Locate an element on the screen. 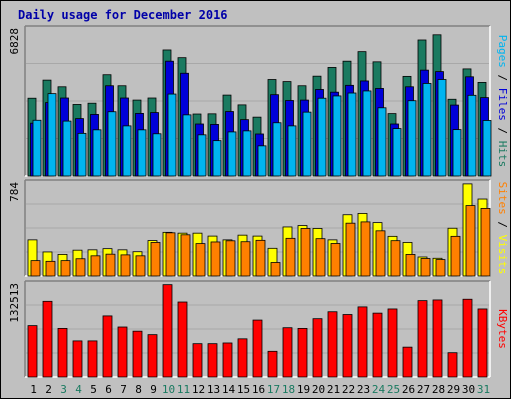 This screenshot has width=512, height=400. x-tick-label-day-2: 2 is located at coordinates (48, 389).